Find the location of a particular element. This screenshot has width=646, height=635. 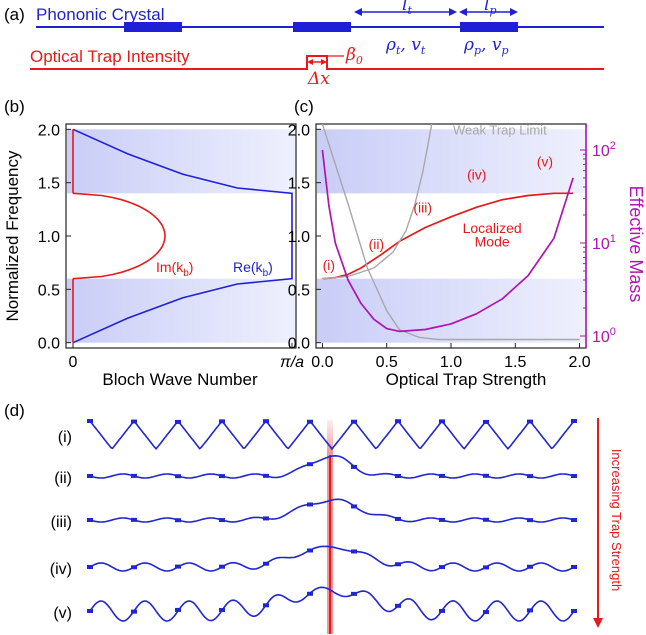

series-localized-mode is located at coordinates (448, 236).